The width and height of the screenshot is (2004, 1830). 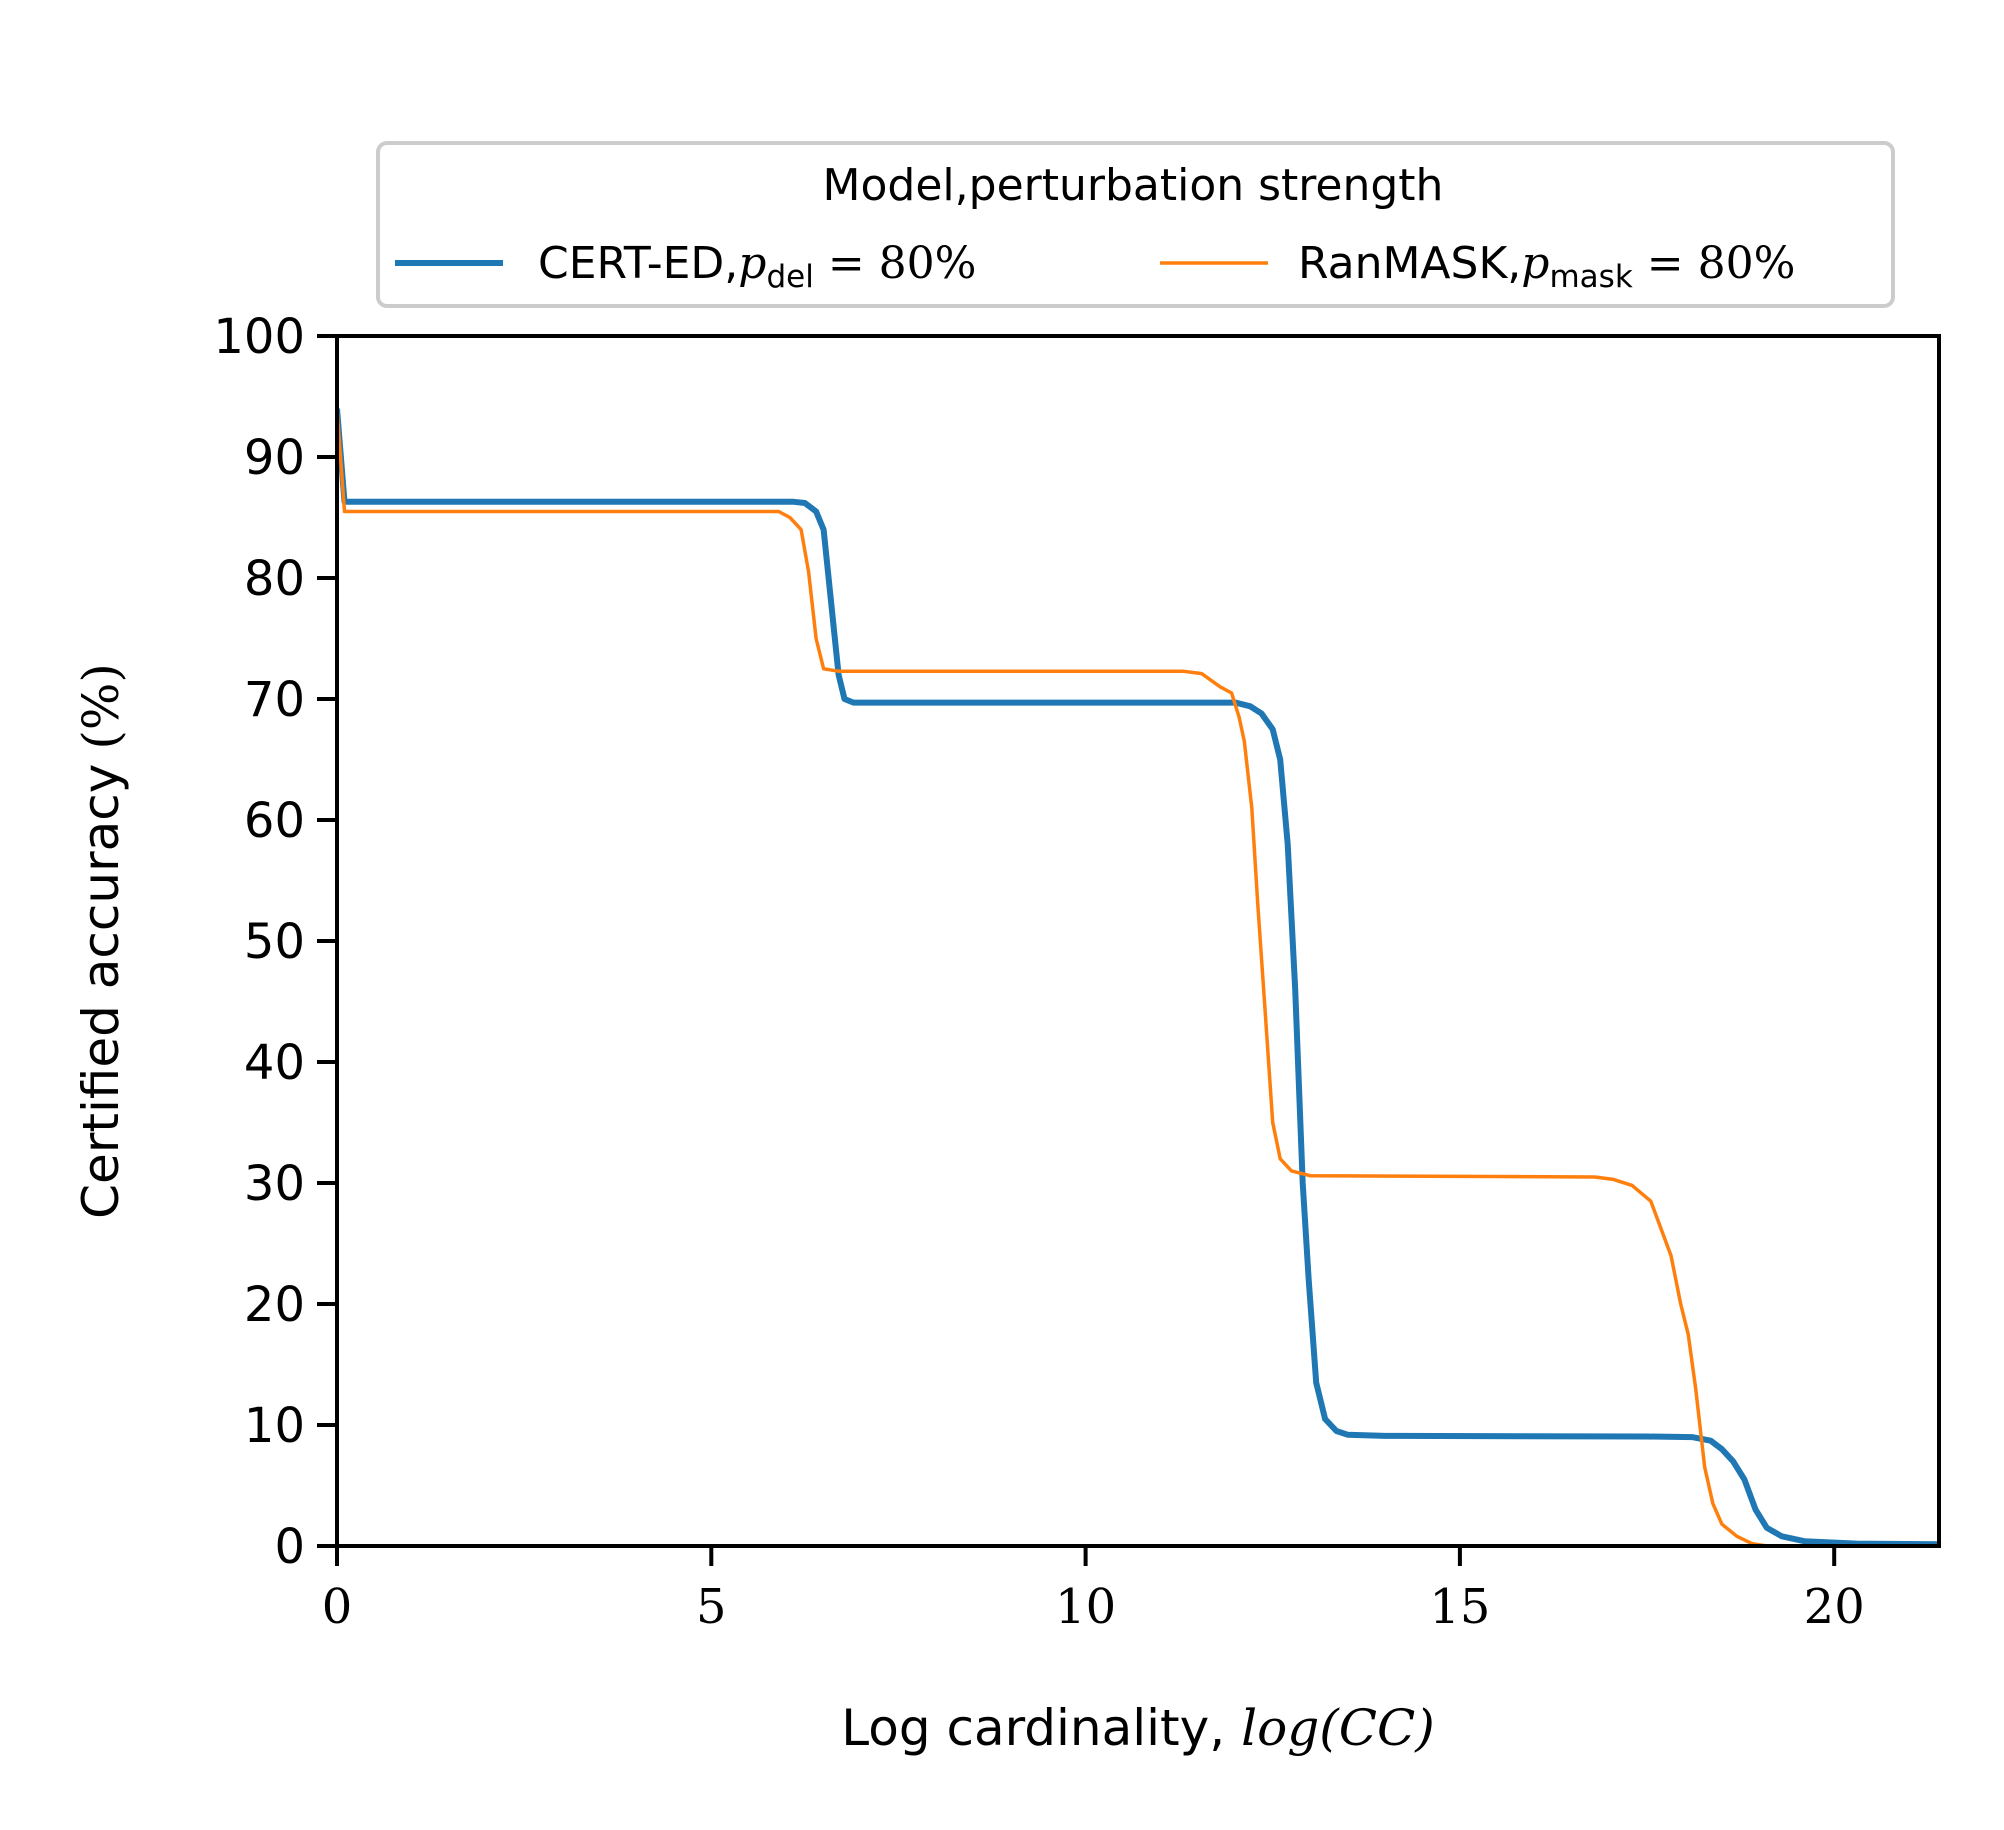 What do you see at coordinates (1459, 1607) in the screenshot?
I see `x-tick-label: 15` at bounding box center [1459, 1607].